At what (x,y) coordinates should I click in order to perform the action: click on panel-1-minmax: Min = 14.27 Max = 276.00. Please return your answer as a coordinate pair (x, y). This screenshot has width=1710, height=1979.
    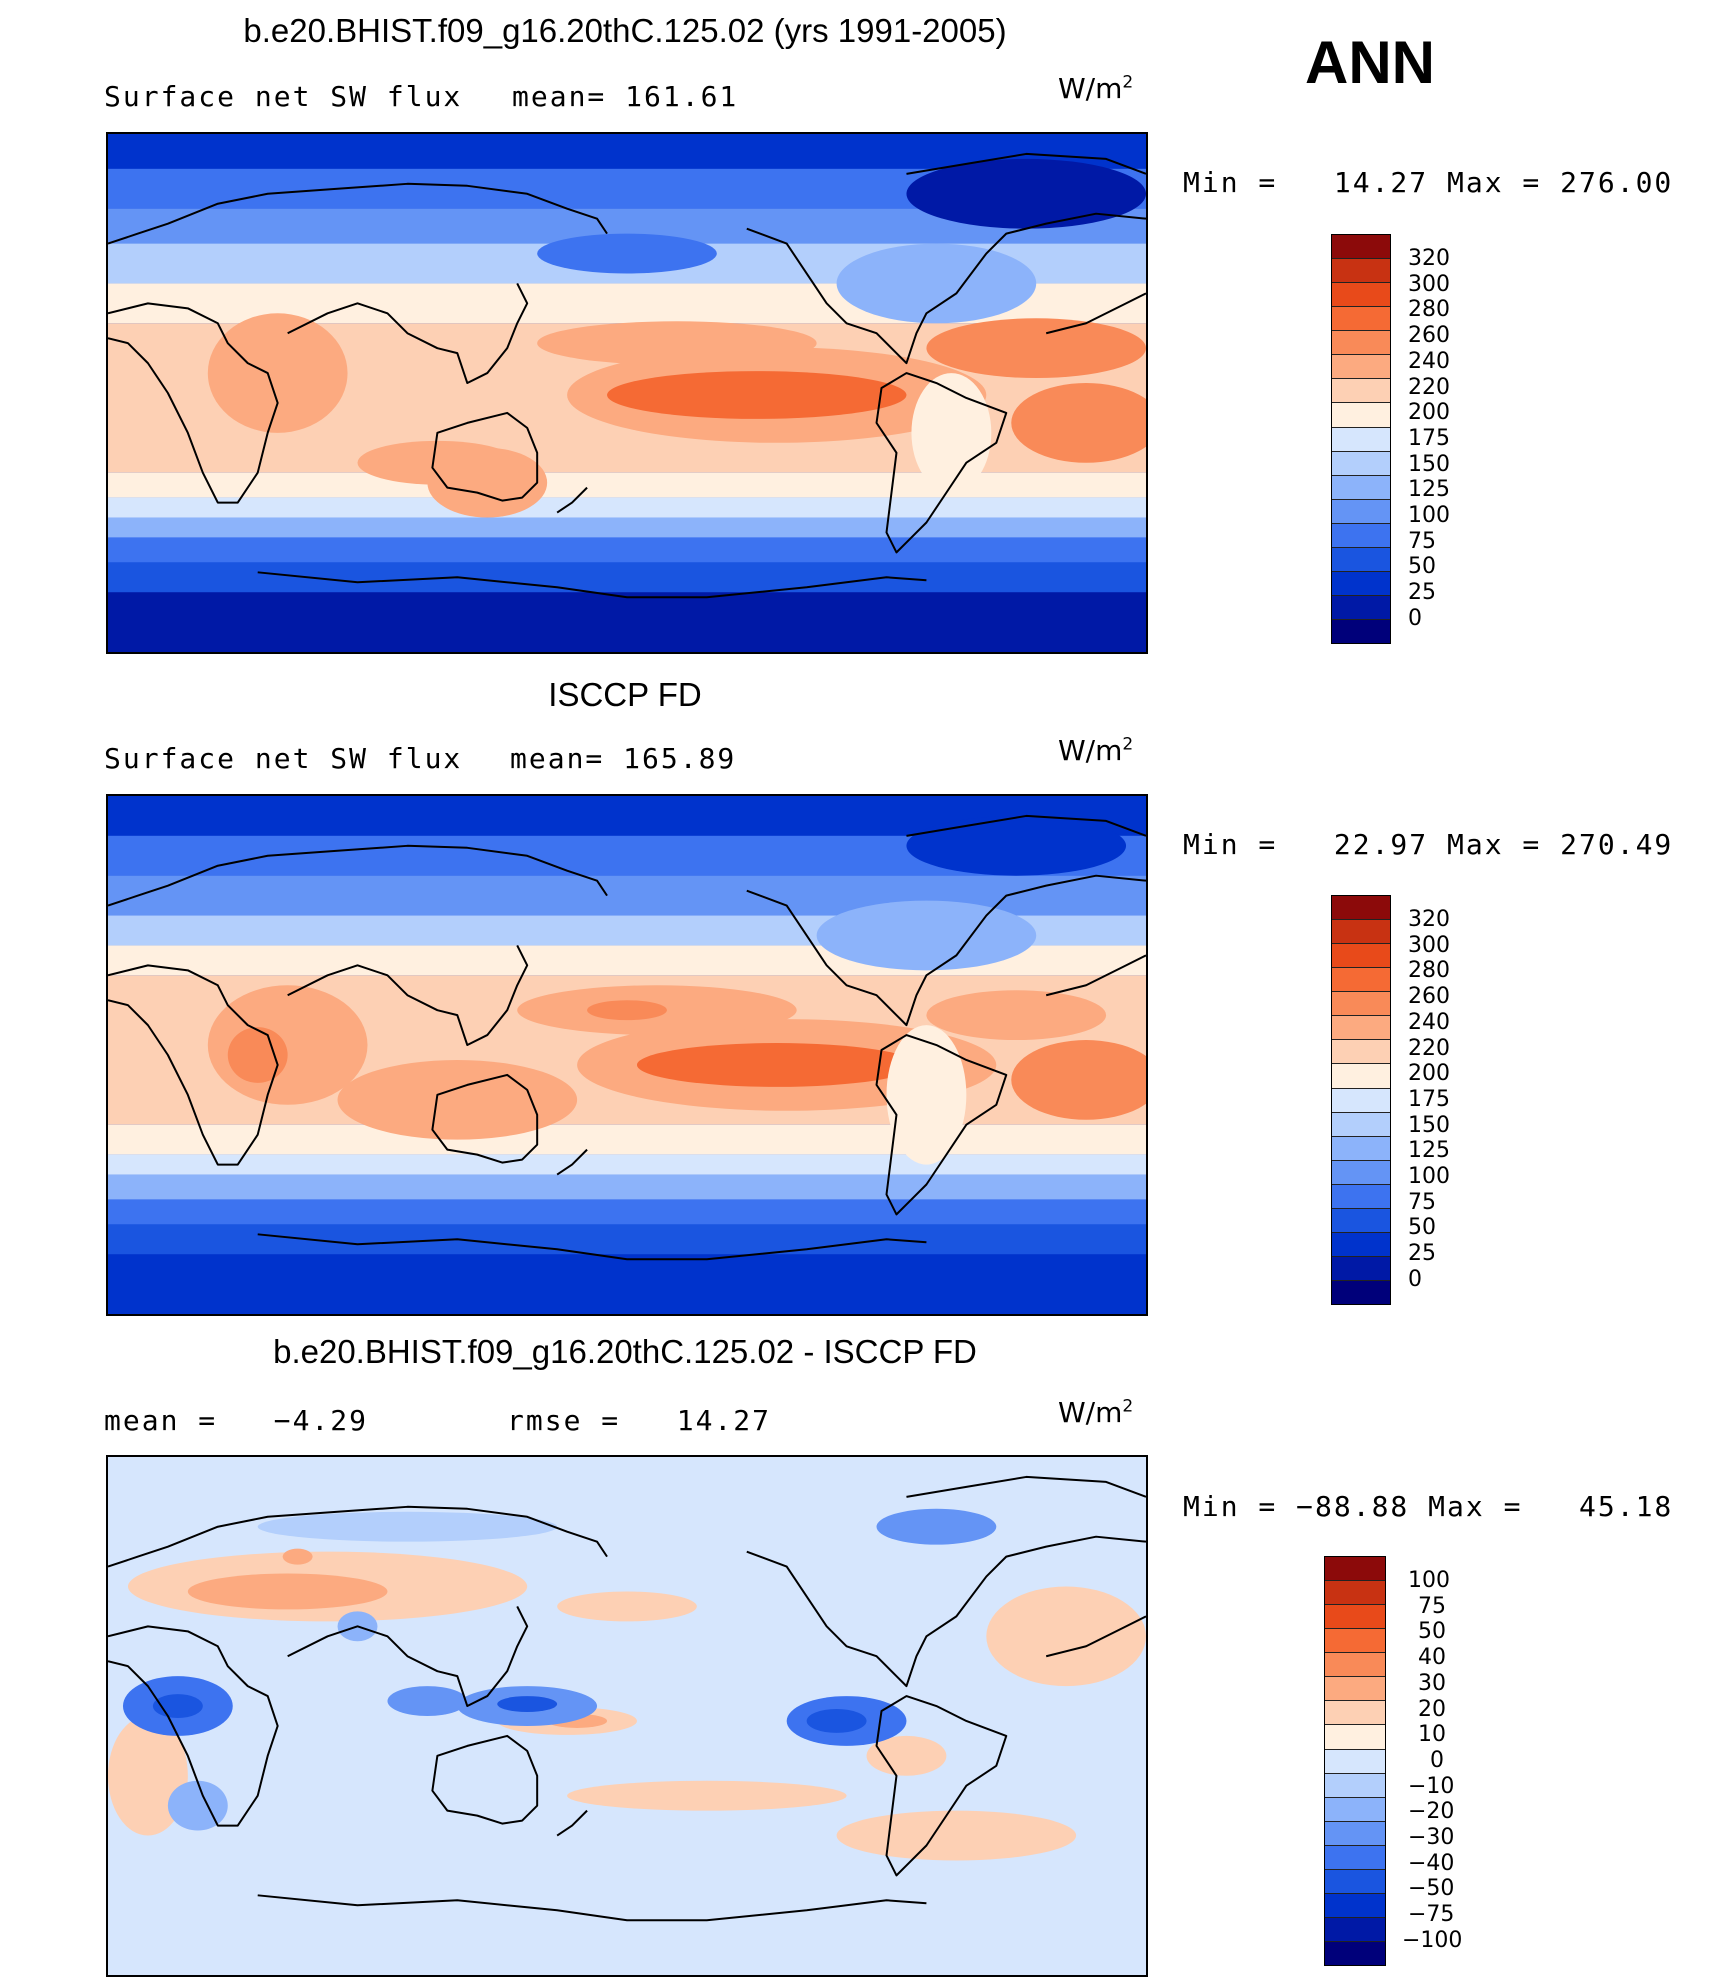
    Looking at the image, I should click on (1428, 182).